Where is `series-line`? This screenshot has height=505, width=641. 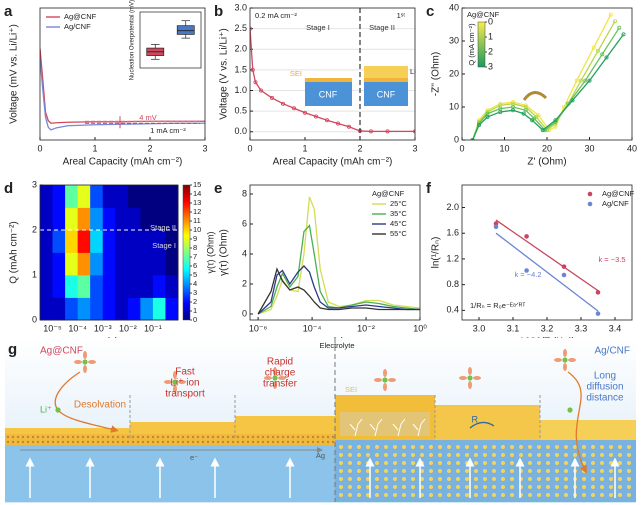
series-line is located at coordinates (338, 255).